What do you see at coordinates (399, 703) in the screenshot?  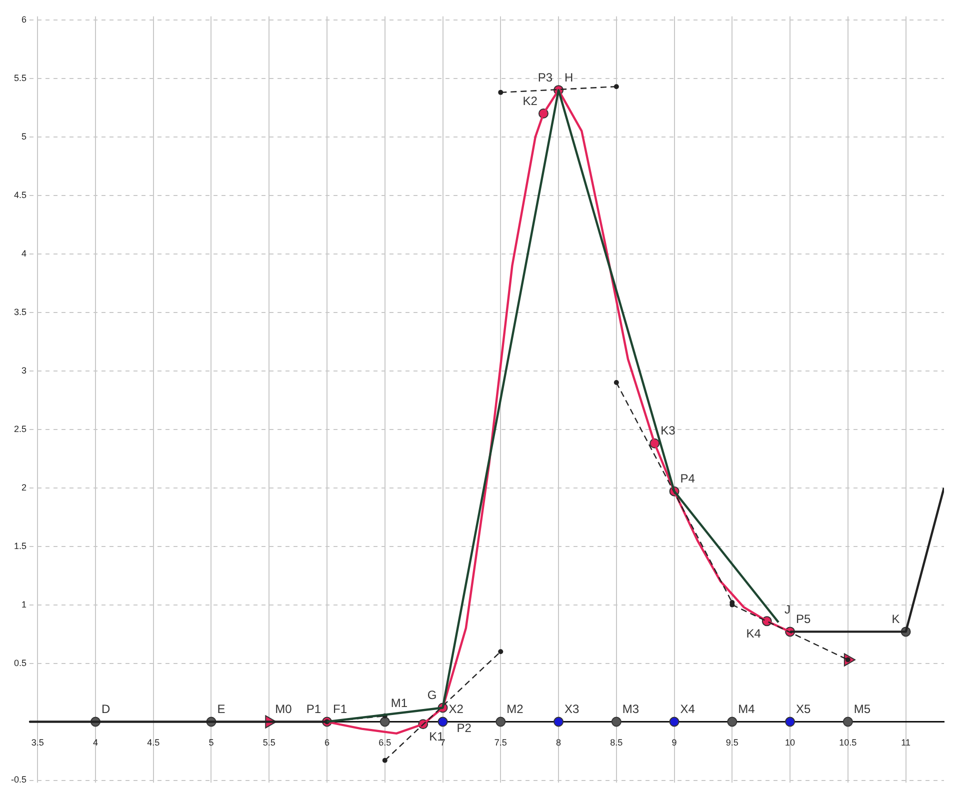 I see `annotation: M1` at bounding box center [399, 703].